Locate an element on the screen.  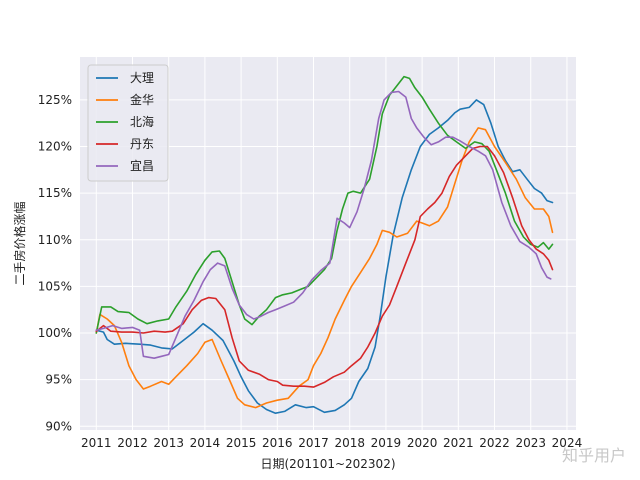
x-tick-label: 2022 is located at coordinates (494, 443).